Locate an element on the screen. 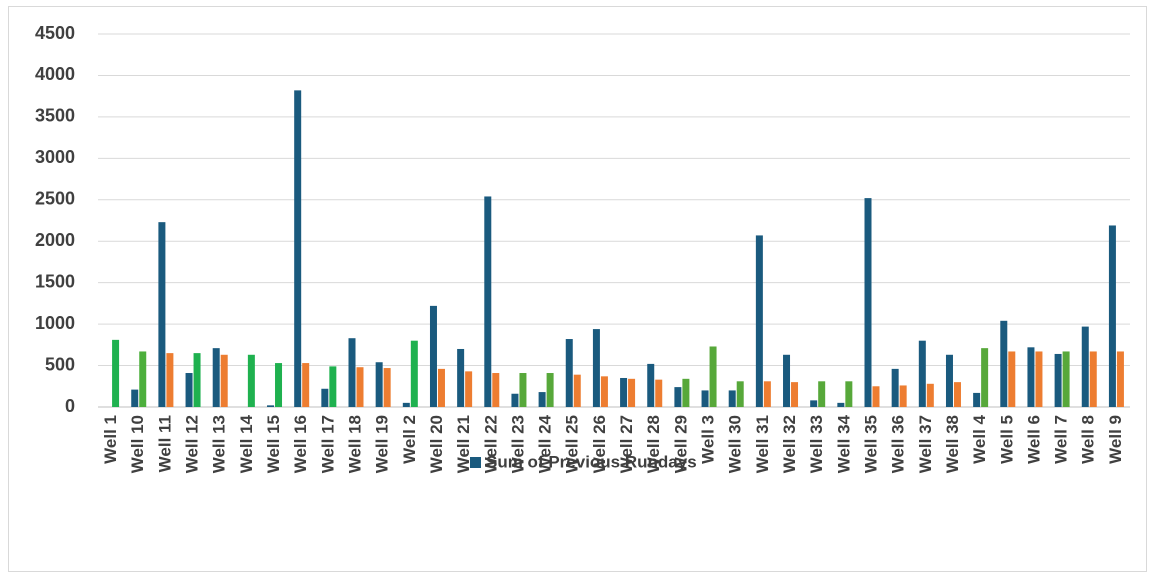 Image resolution: width=1151 pixels, height=578 pixels. x-tick-label: Well 32 is located at coordinates (789, 444).